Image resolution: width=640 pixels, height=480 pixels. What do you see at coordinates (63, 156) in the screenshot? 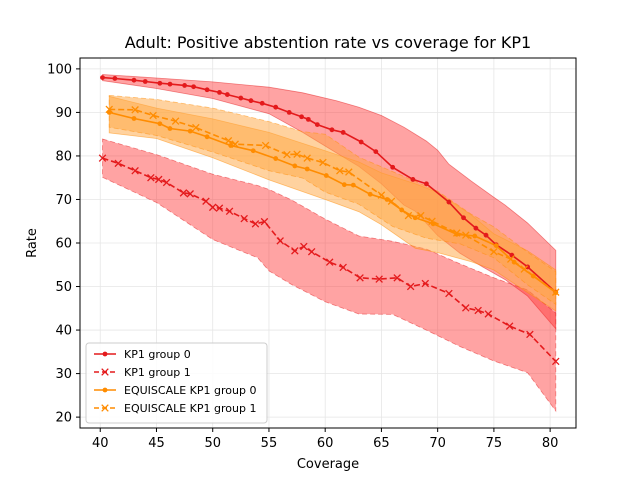
I see `y-tick-label: 80` at bounding box center [63, 156].